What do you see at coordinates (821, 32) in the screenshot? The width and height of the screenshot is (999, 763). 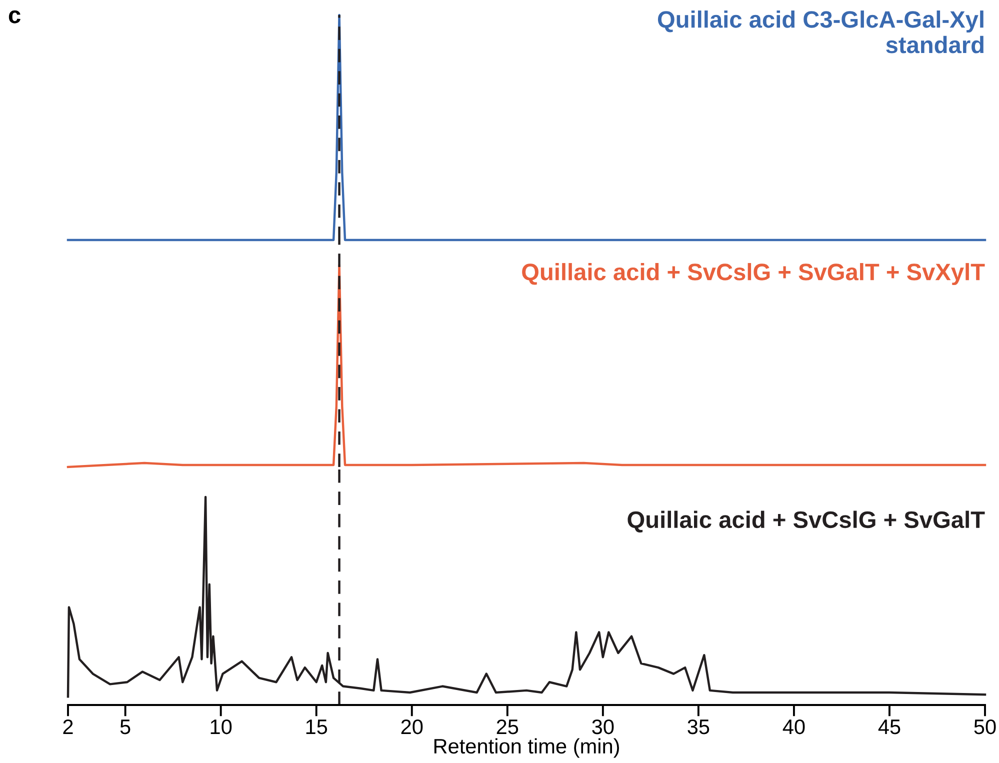 I see `text: Quillaic acid C3-GlcA-Gal-Xyl standard` at bounding box center [821, 32].